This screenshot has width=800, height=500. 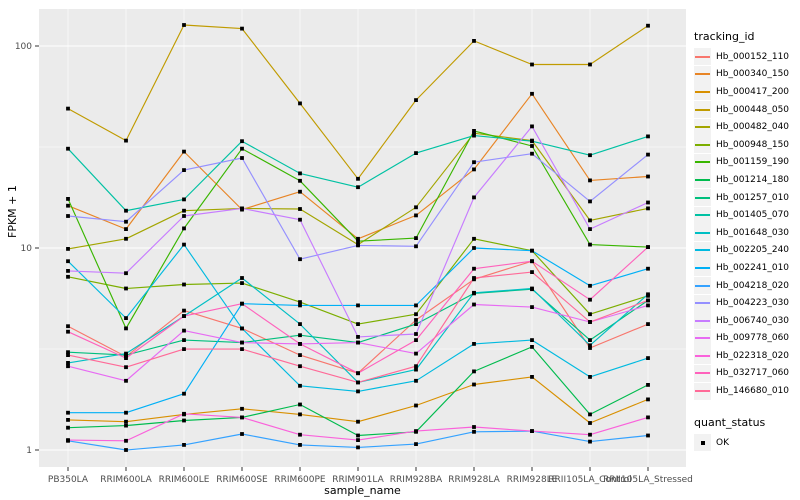 What do you see at coordinates (753, 197) in the screenshot?
I see `legend-item-label: Hb_001257_010` at bounding box center [753, 197].